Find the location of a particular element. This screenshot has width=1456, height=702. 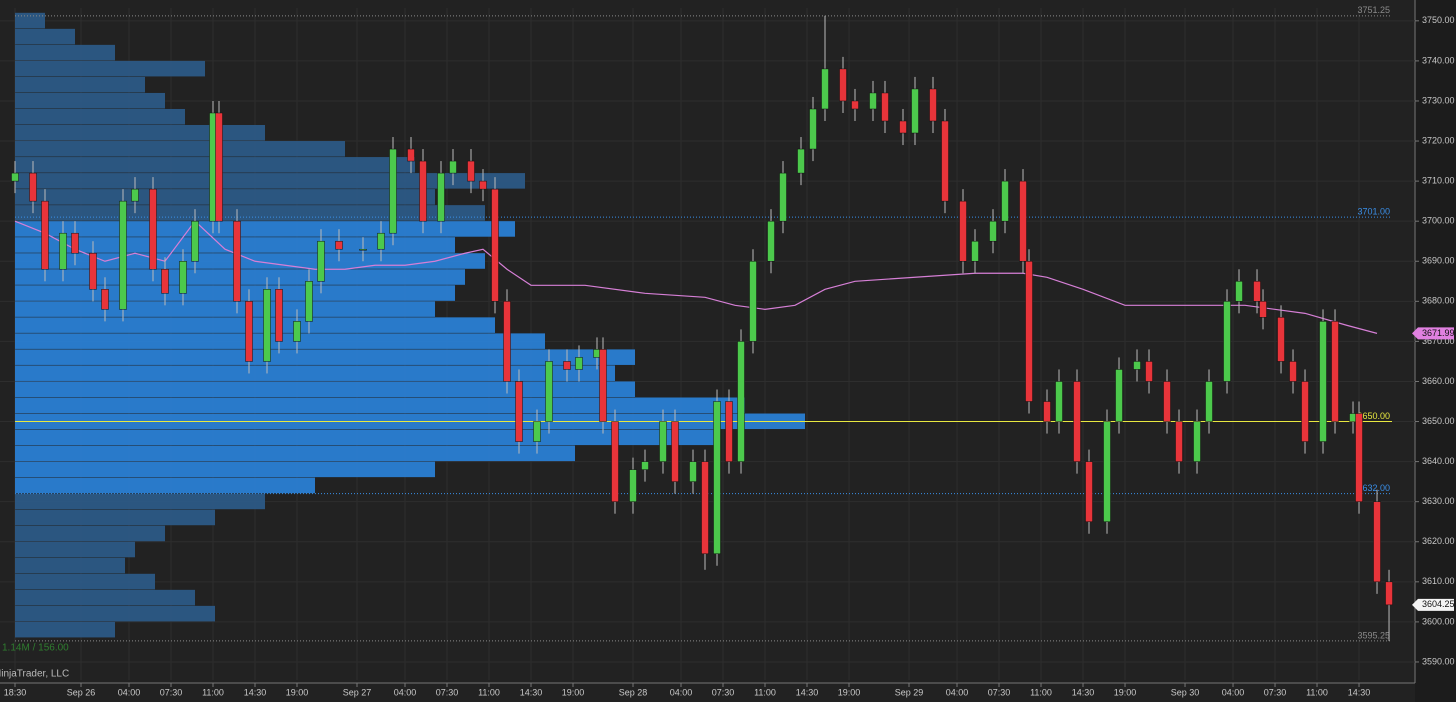

y-tick-label: 3720.00 is located at coordinates (1438, 140).